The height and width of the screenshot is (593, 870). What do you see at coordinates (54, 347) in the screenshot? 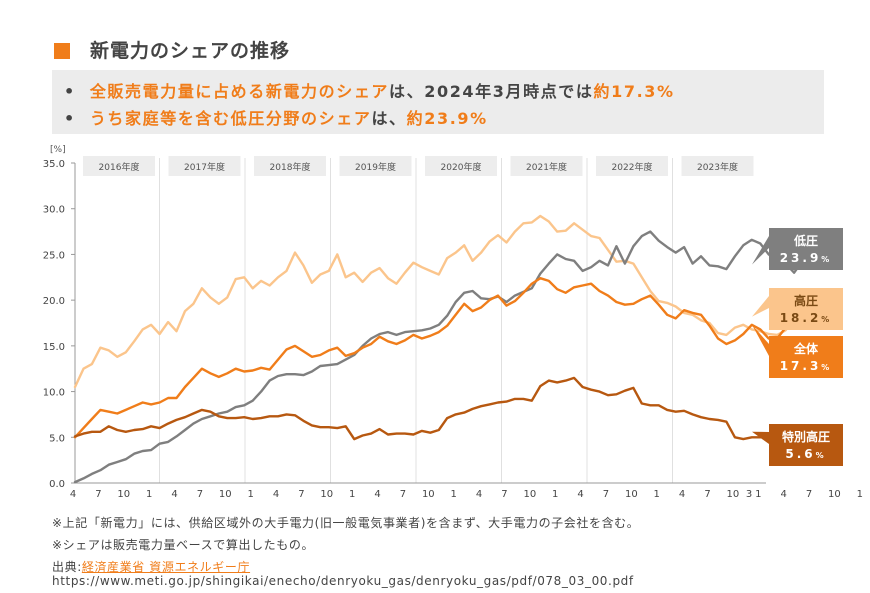
I see `y-tick-label: 15.0` at bounding box center [54, 347].